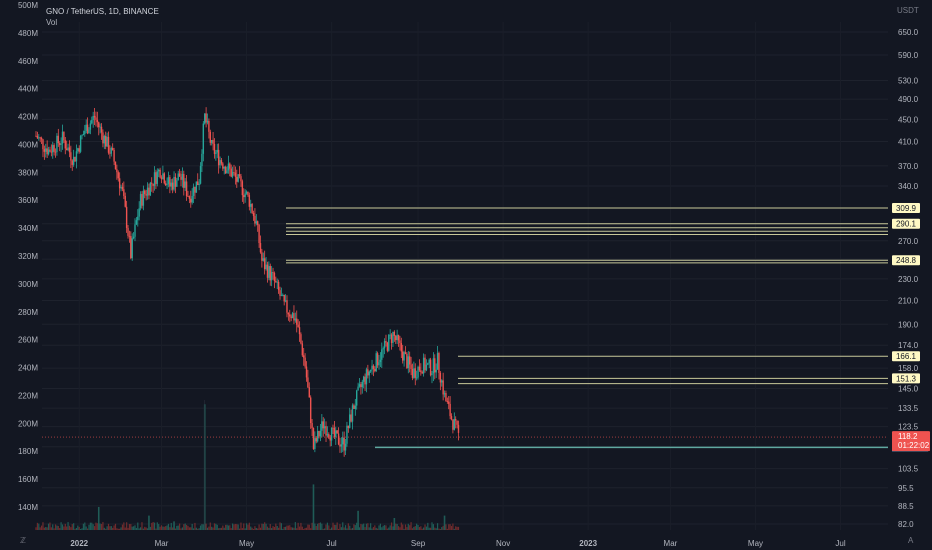  Describe the element at coordinates (102, 11) in the screenshot. I see `symbol-title: GNO / TetherUS, 1D, BINANCE` at that location.